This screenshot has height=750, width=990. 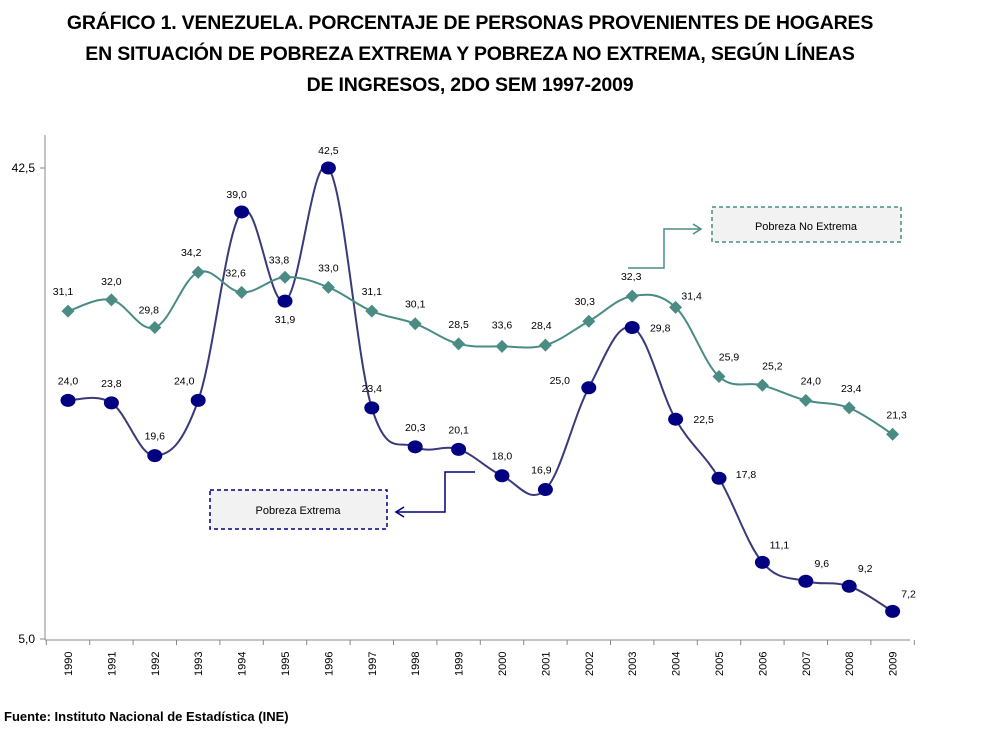 I want to click on data-label-pobreza-no-extrema: 23,4, so click(x=851, y=389).